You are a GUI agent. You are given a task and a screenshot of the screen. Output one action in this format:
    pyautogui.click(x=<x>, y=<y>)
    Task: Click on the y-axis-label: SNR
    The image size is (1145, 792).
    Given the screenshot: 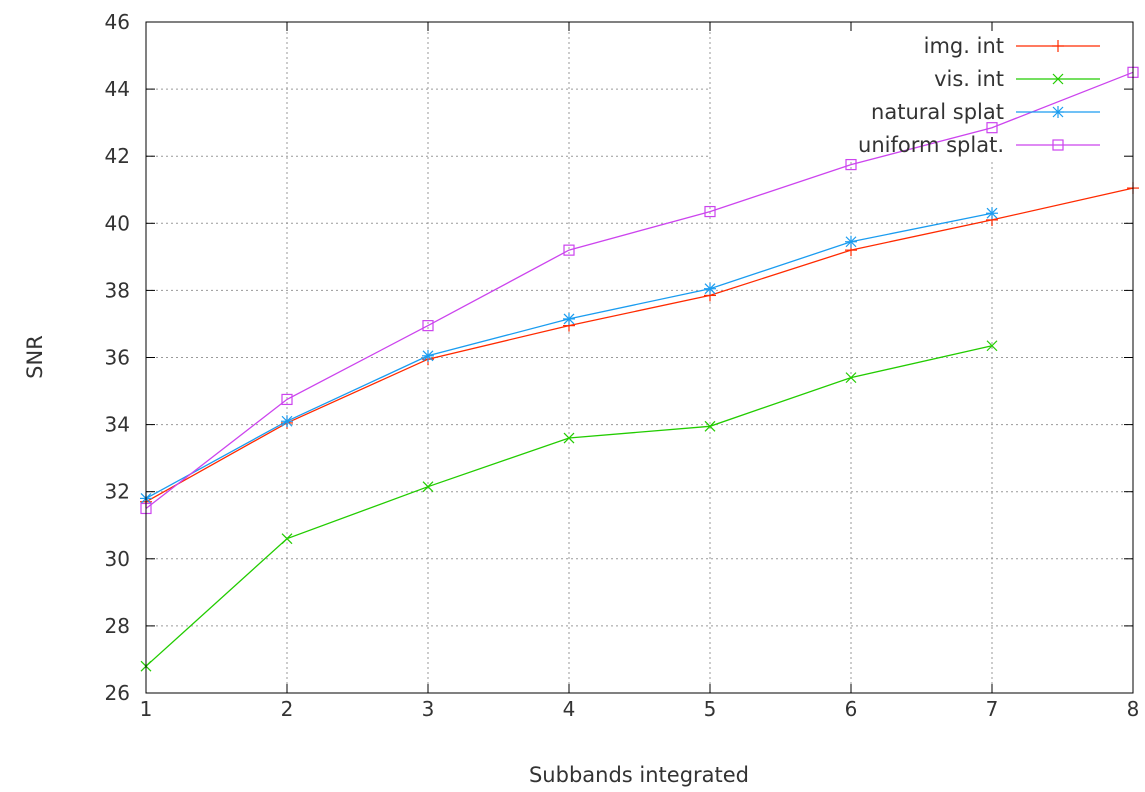 What is the action you would take?
    pyautogui.click(x=35, y=357)
    